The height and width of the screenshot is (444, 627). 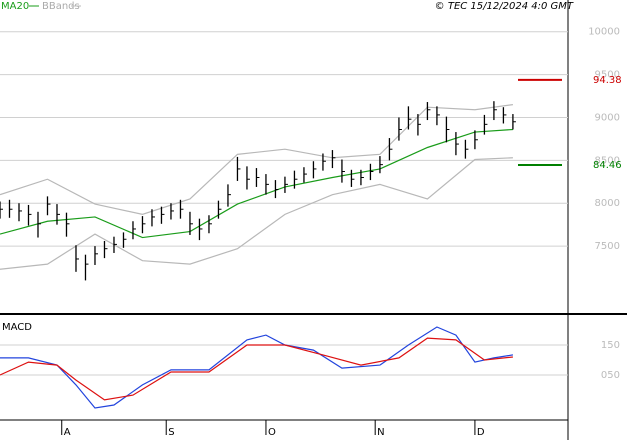 I want to click on level-label: 94.38, so click(x=607, y=80).